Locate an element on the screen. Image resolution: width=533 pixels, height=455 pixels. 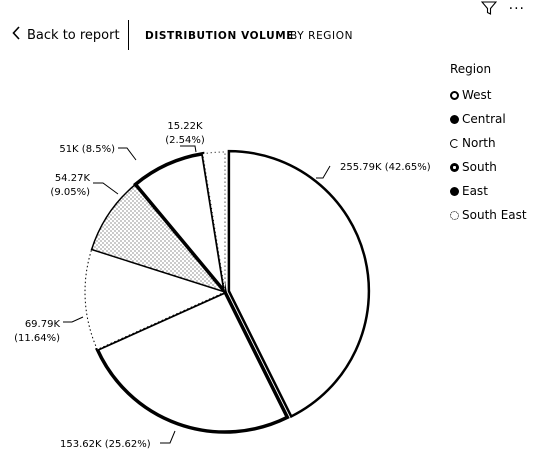
back-to-report-button: Back to report is located at coordinates (66, 35).